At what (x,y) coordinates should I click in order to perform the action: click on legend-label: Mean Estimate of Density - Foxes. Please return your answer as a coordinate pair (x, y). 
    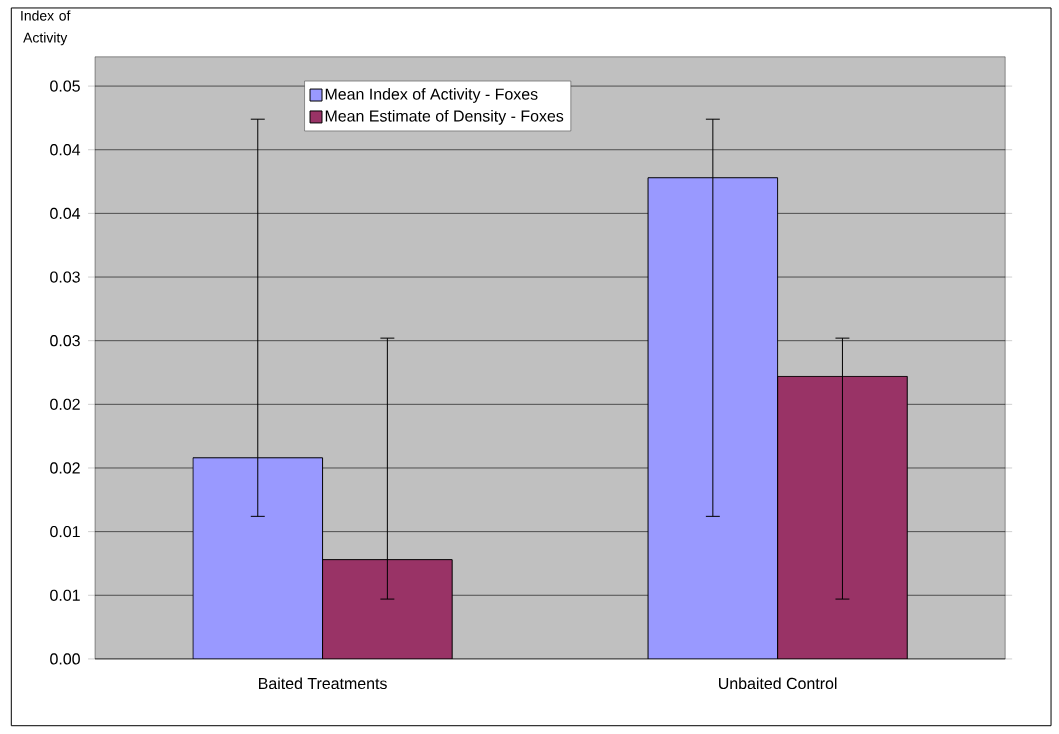
    Looking at the image, I should click on (444, 118).